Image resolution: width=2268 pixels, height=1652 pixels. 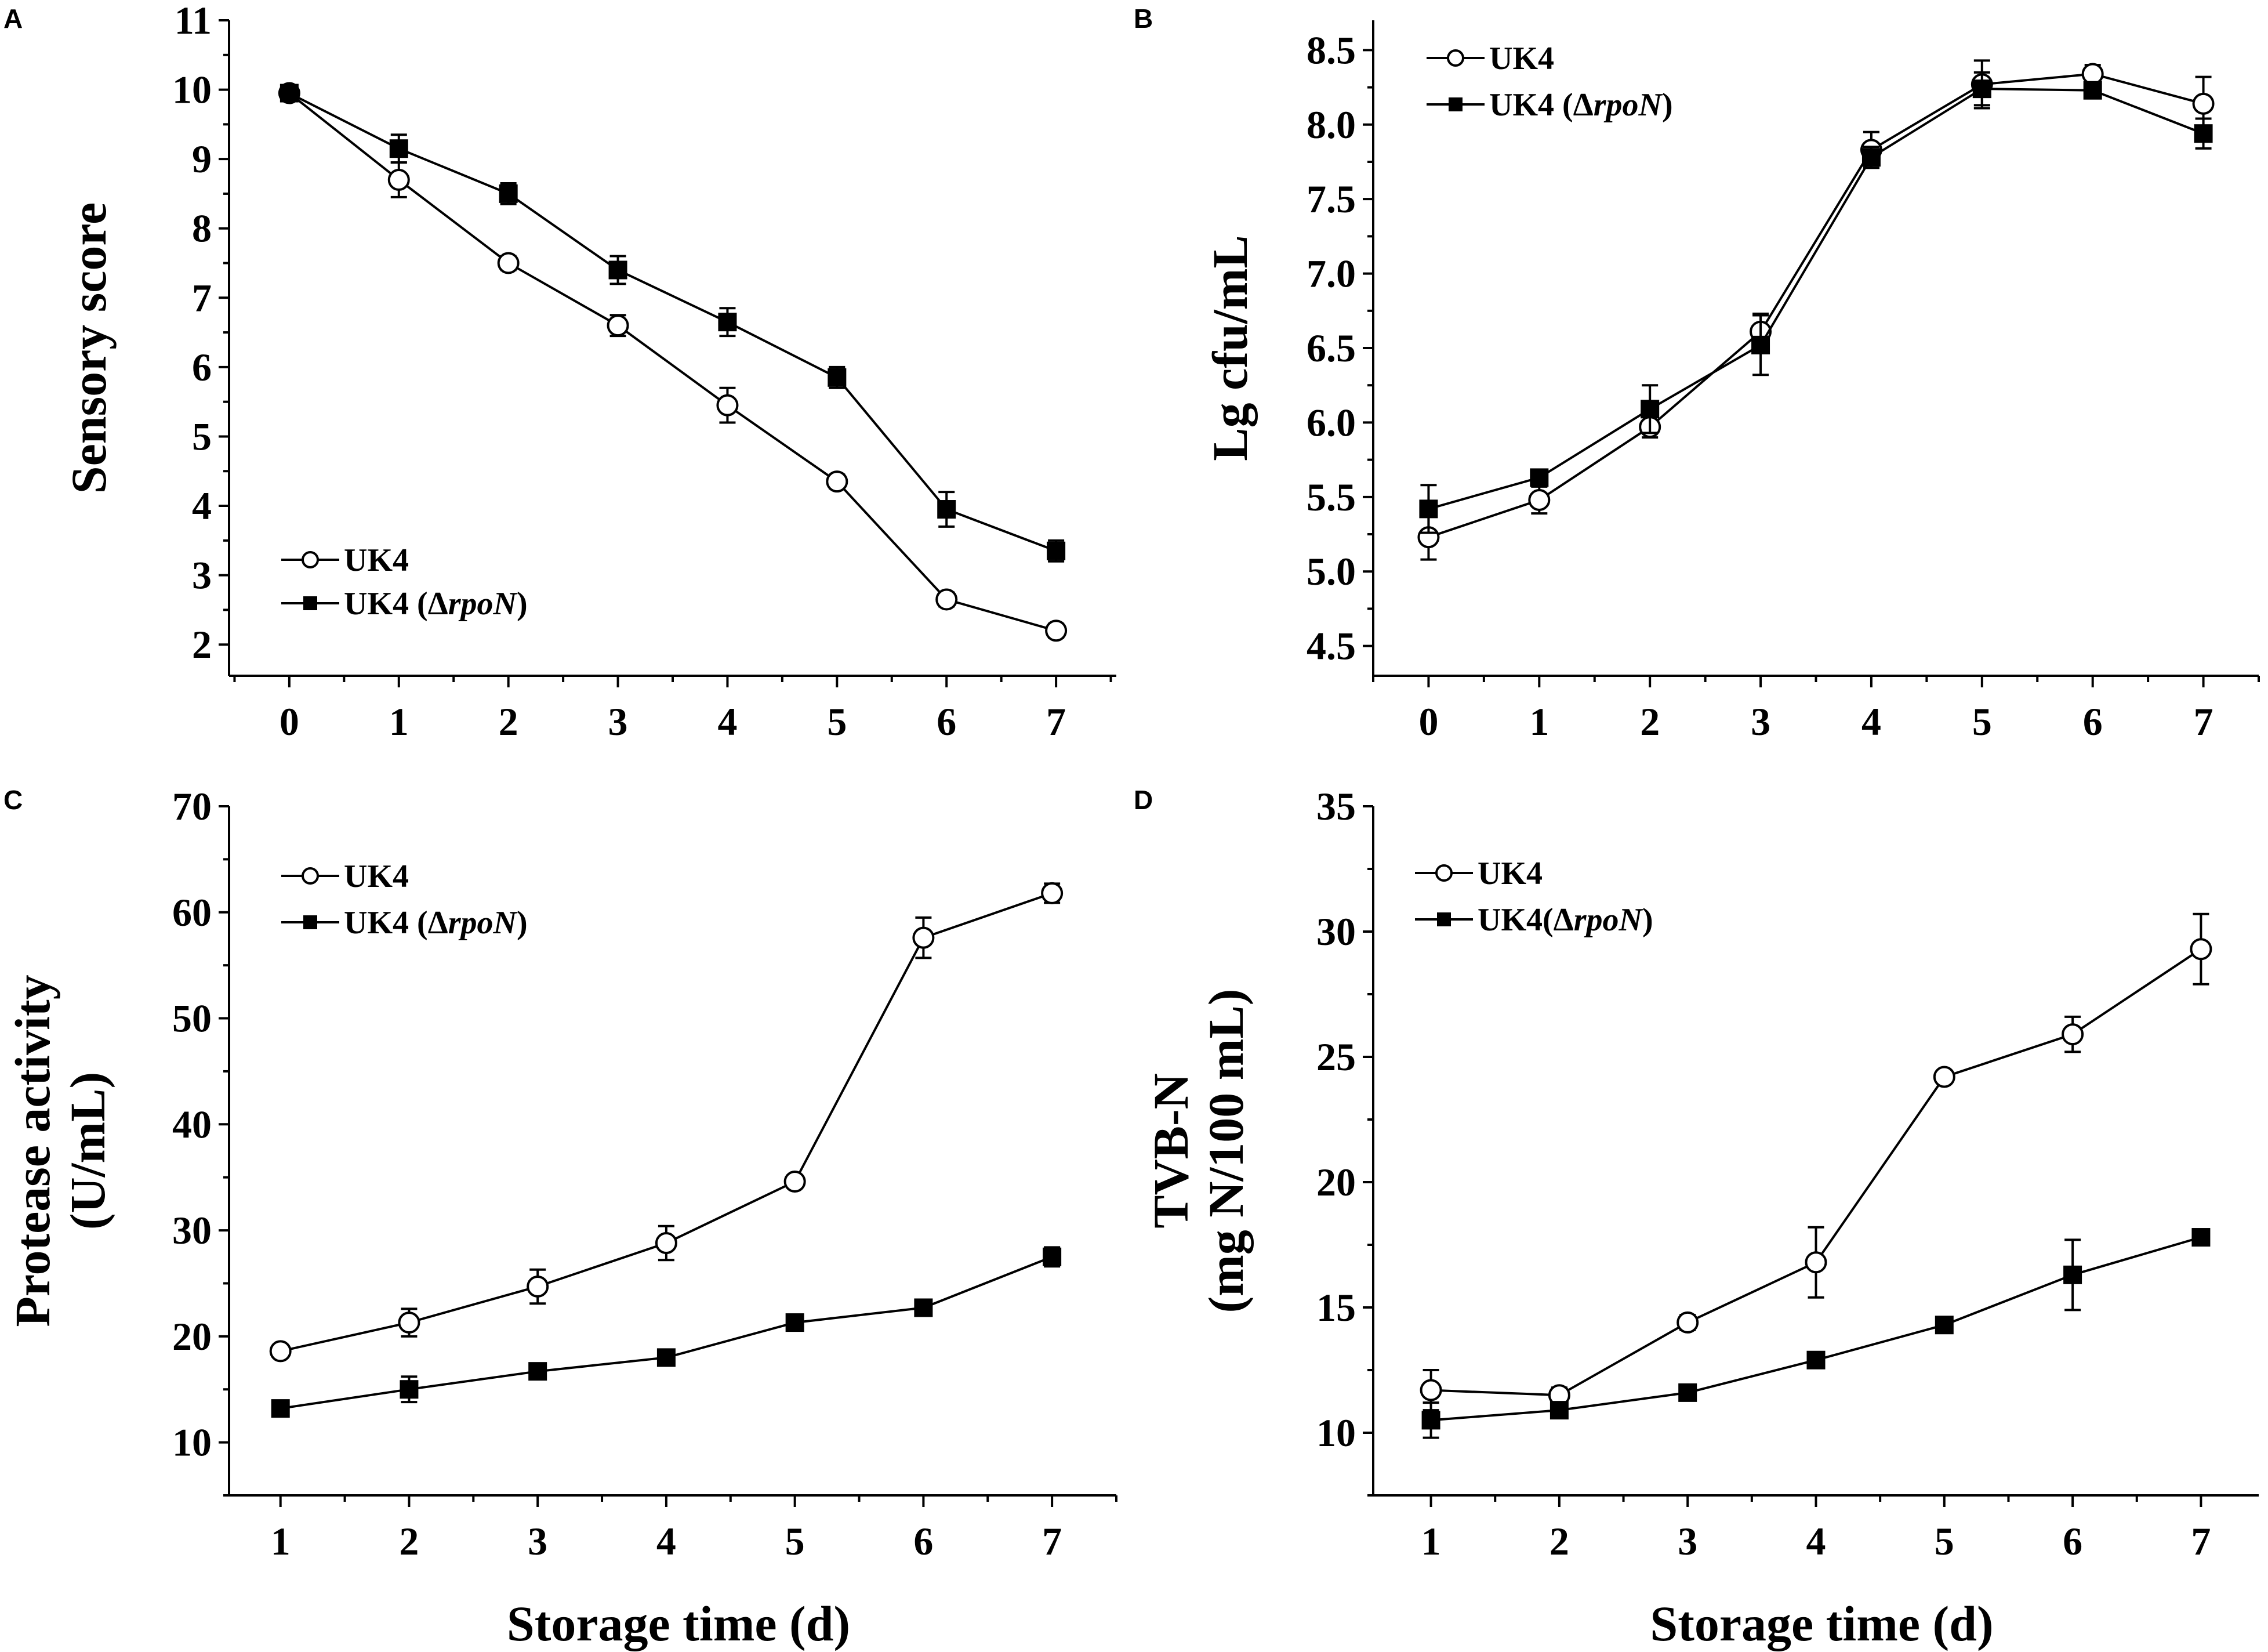 What do you see at coordinates (310, 559) in the screenshot?
I see `legend-marker-circle` at bounding box center [310, 559].